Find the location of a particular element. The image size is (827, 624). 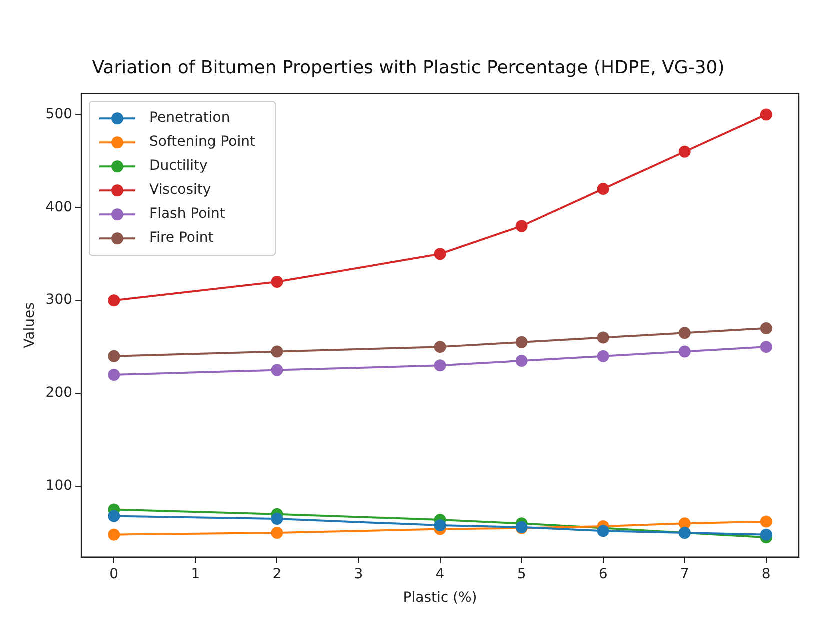

y-tick-label: 300 is located at coordinates (59, 300).